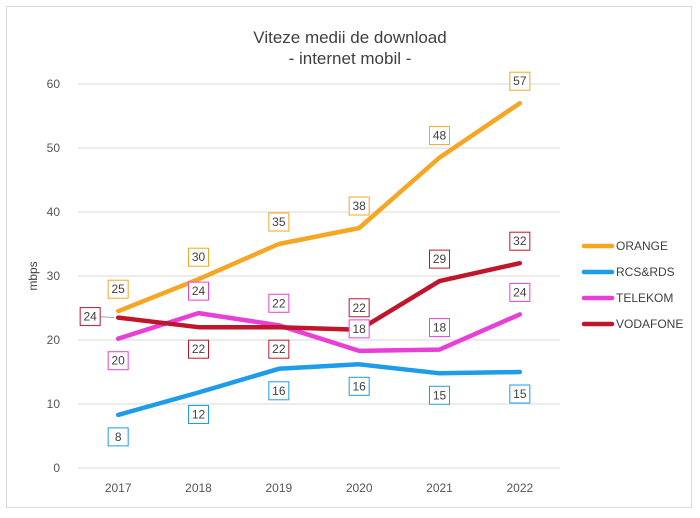  I want to click on data-label-text: 29, so click(440, 259).